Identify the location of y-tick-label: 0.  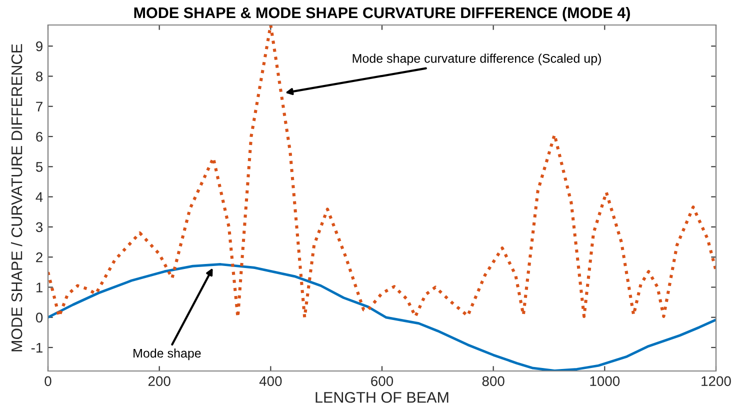
(39, 317).